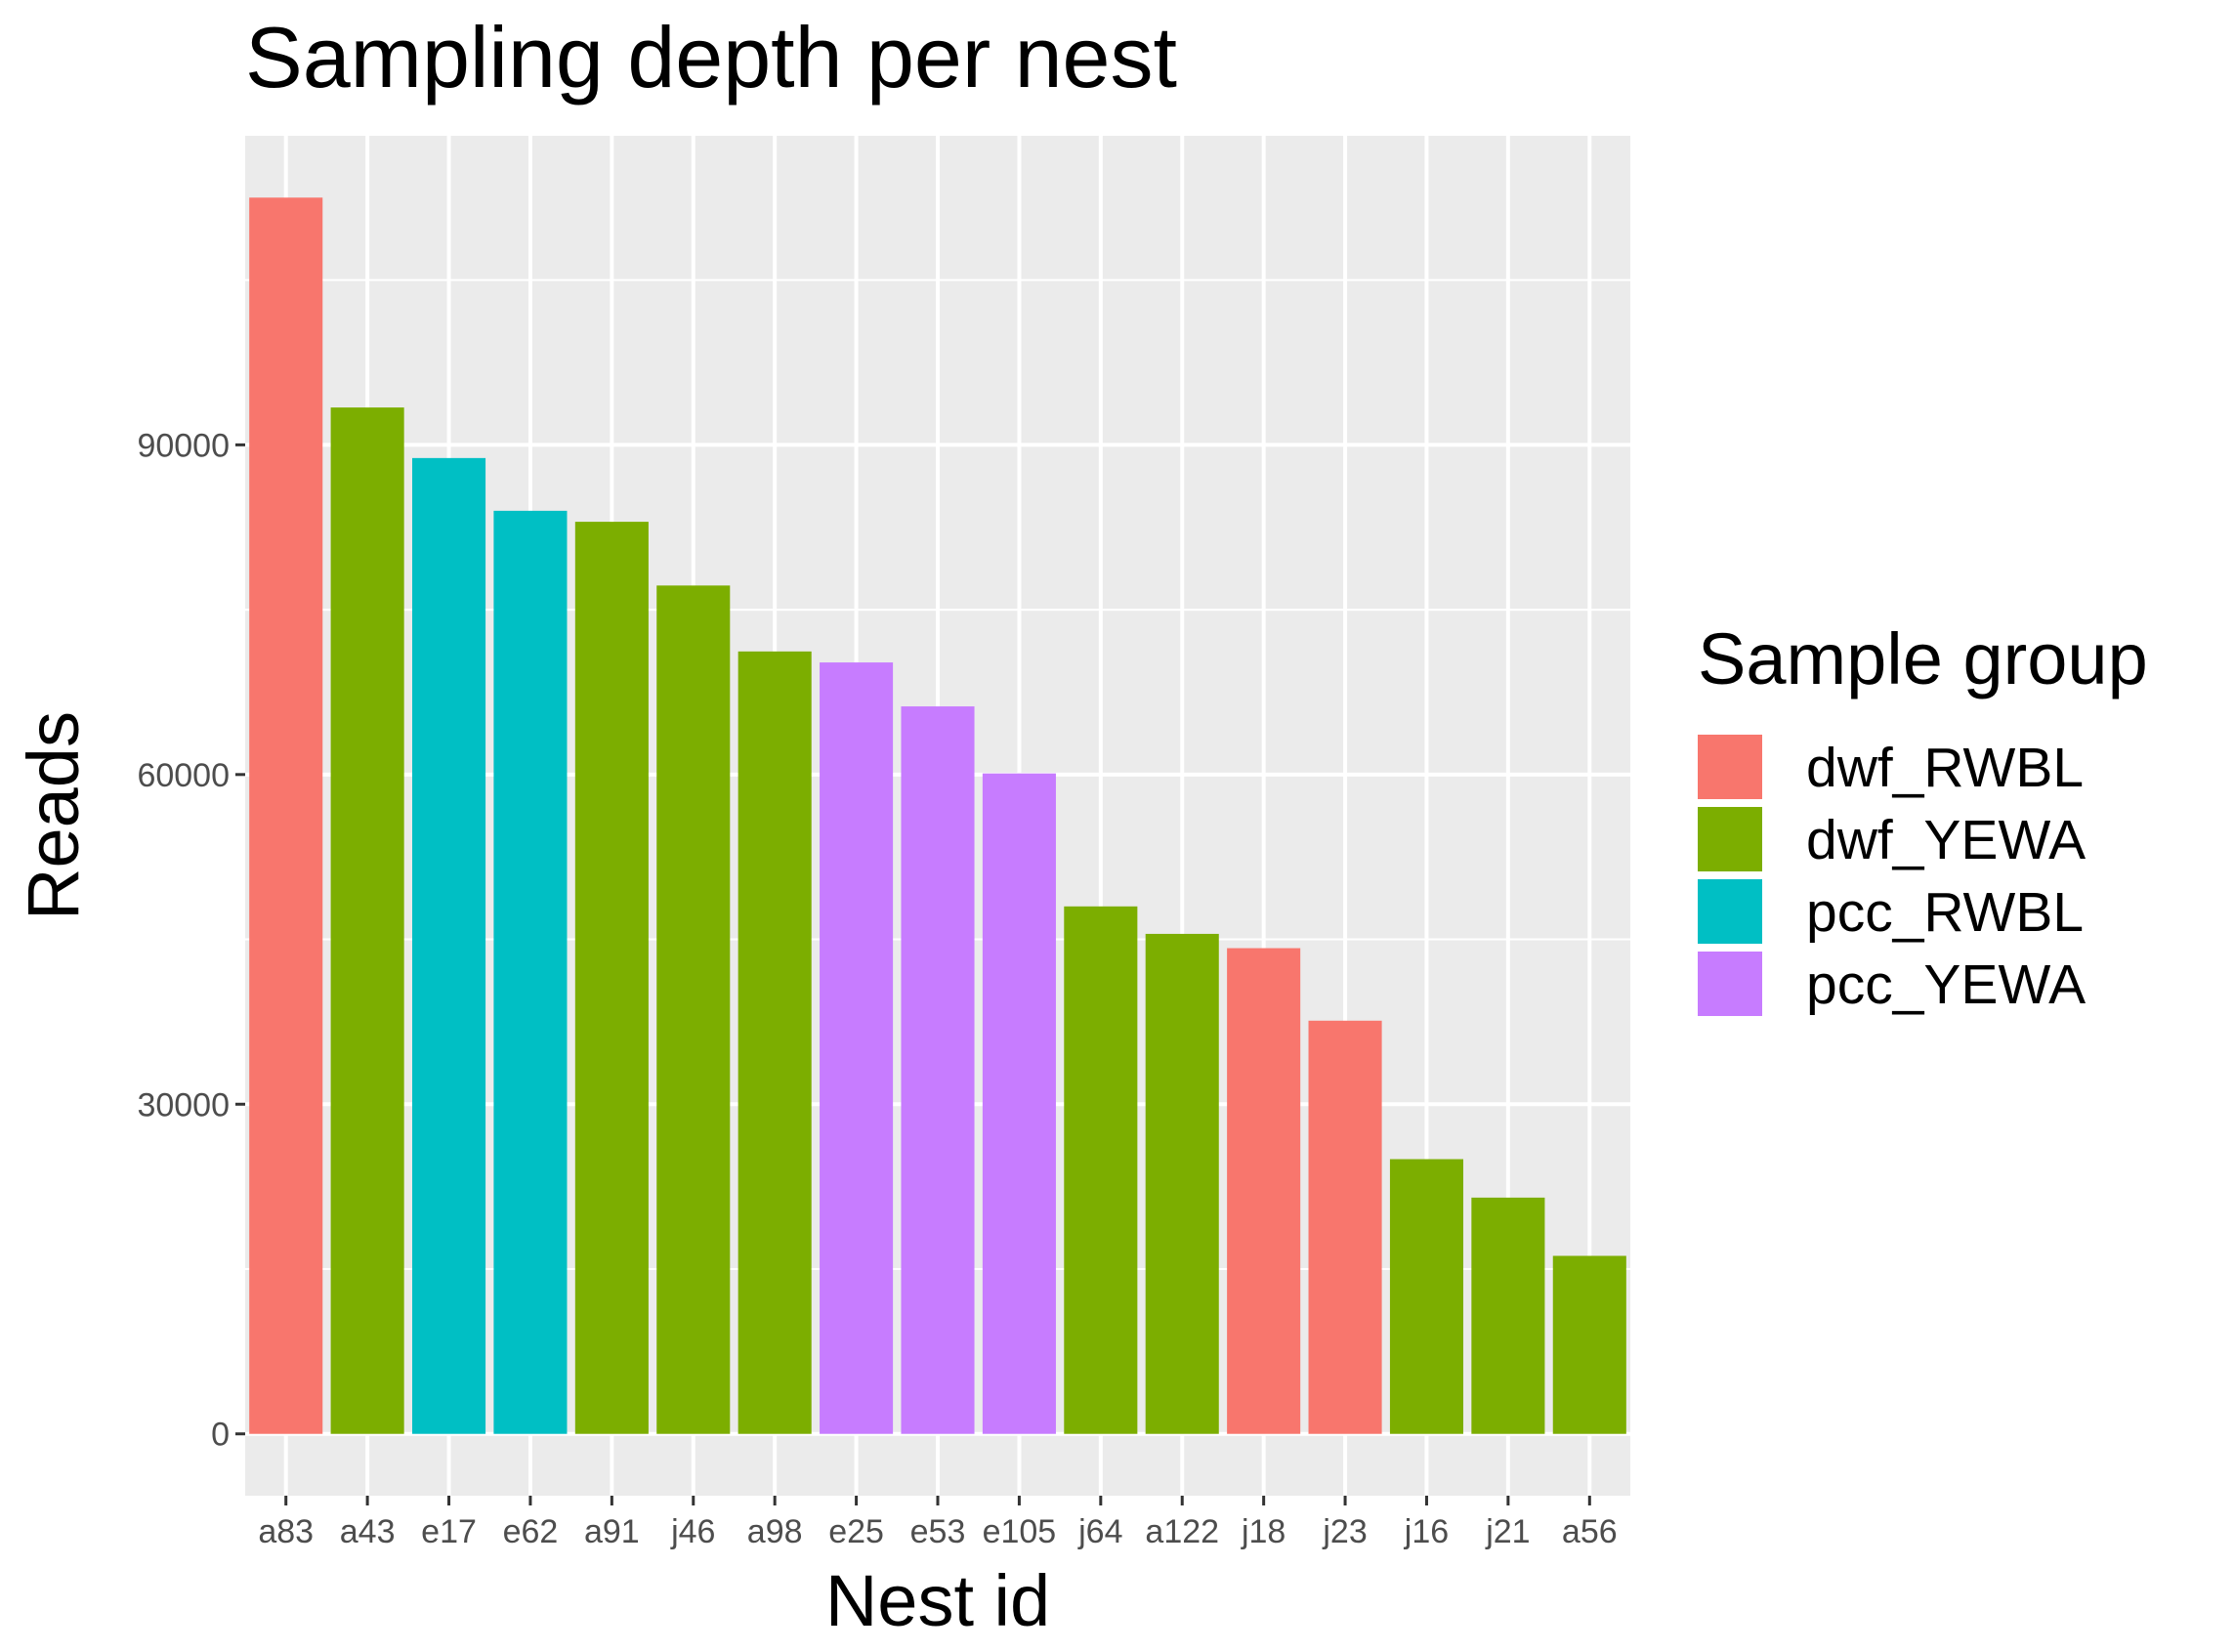 This screenshot has height=1652, width=2234. Describe the element at coordinates (367, 920) in the screenshot. I see `bar-a43` at that location.